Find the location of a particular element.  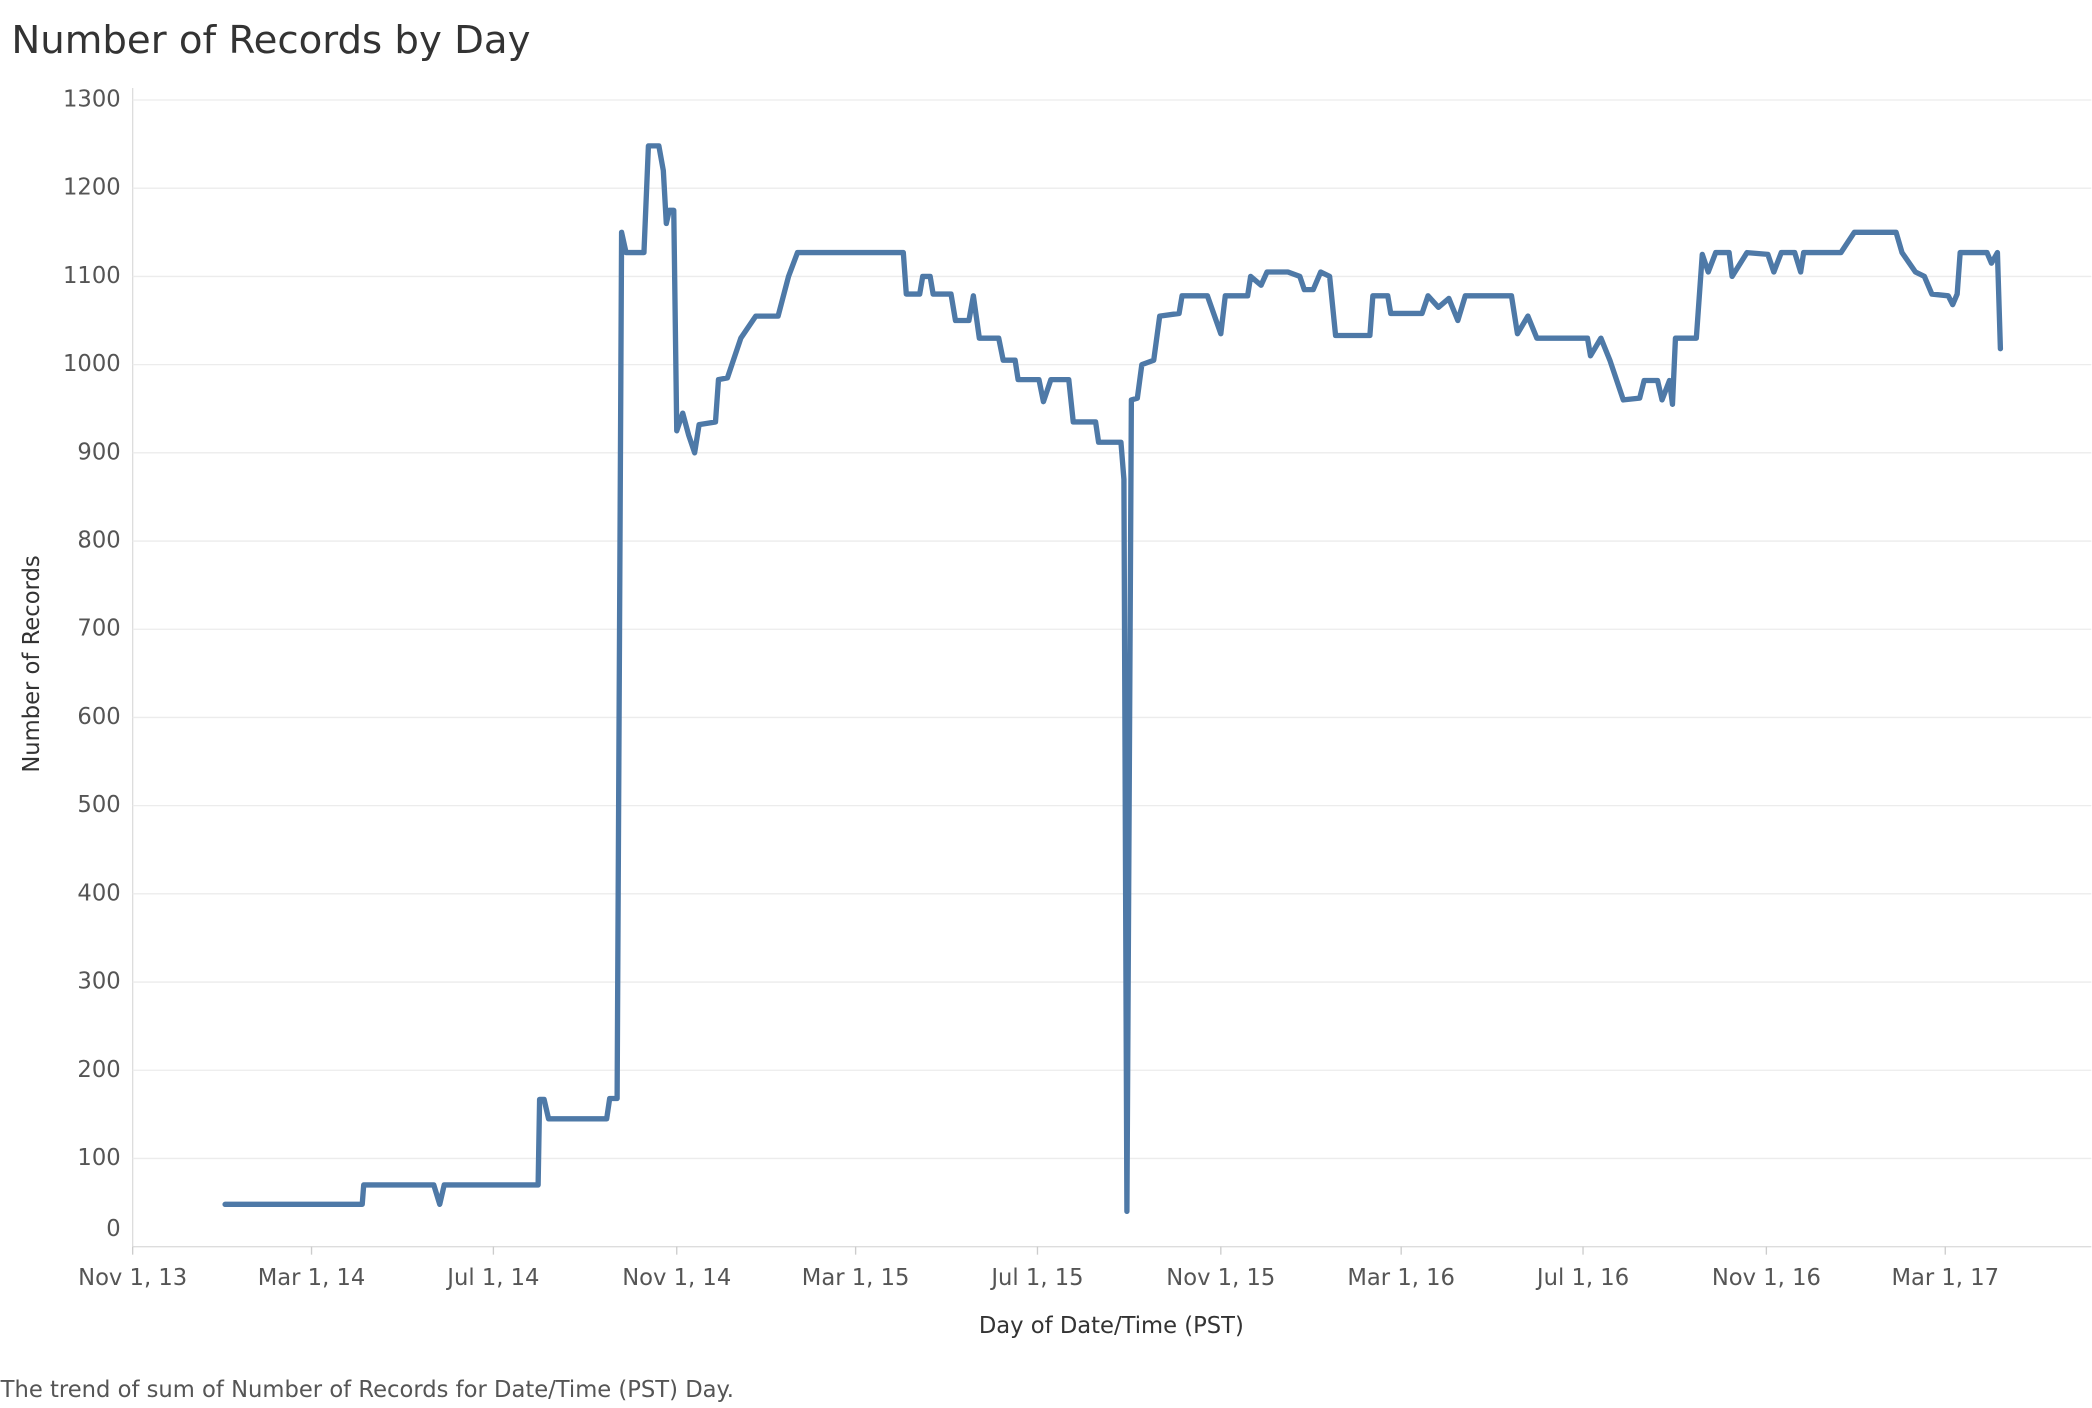

y-tick-label: 800 is located at coordinates (98, 541).